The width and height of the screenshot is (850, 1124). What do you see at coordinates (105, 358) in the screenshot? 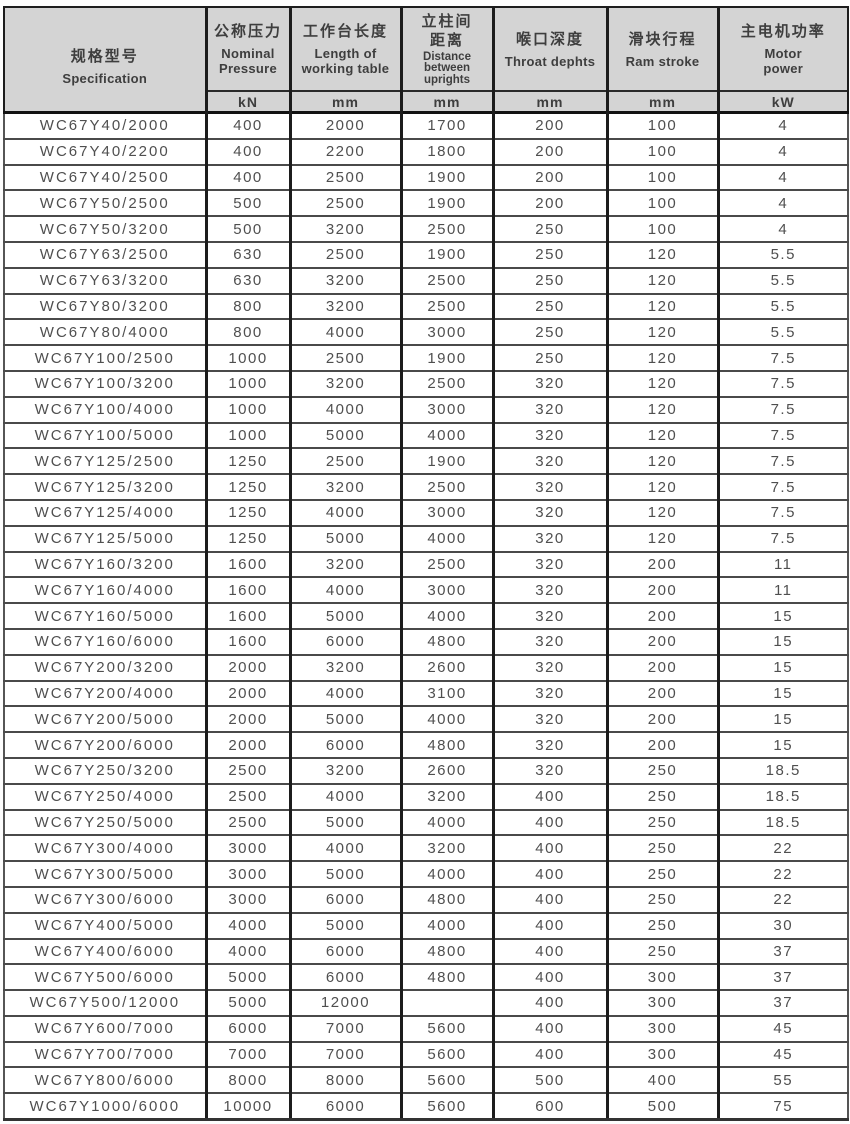
I see `spec-model-cell: WC67Y100/2500` at bounding box center [105, 358].